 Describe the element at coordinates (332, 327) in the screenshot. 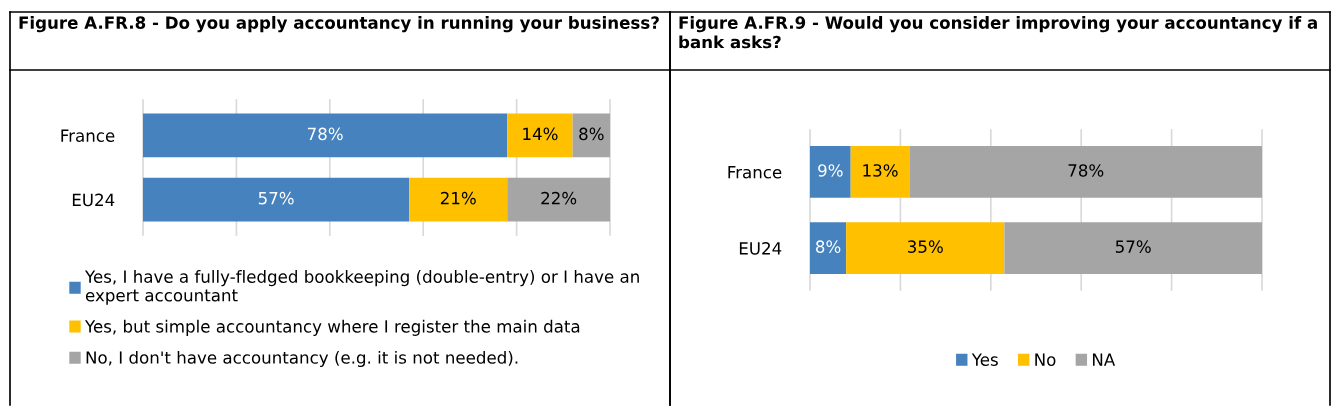

I see `legend-label: Yes, but simple accountancy where I register the main data` at that location.